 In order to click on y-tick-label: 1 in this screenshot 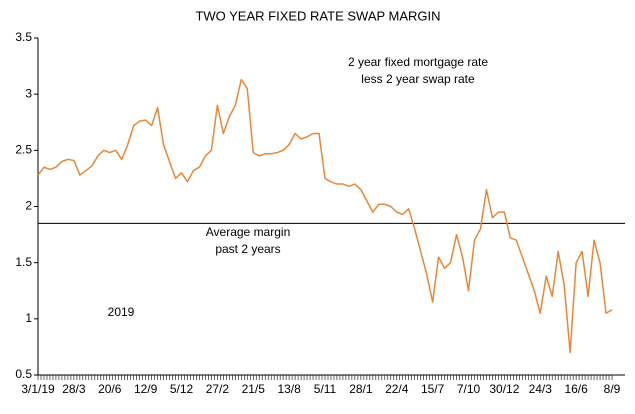, I will do `click(28, 318)`.